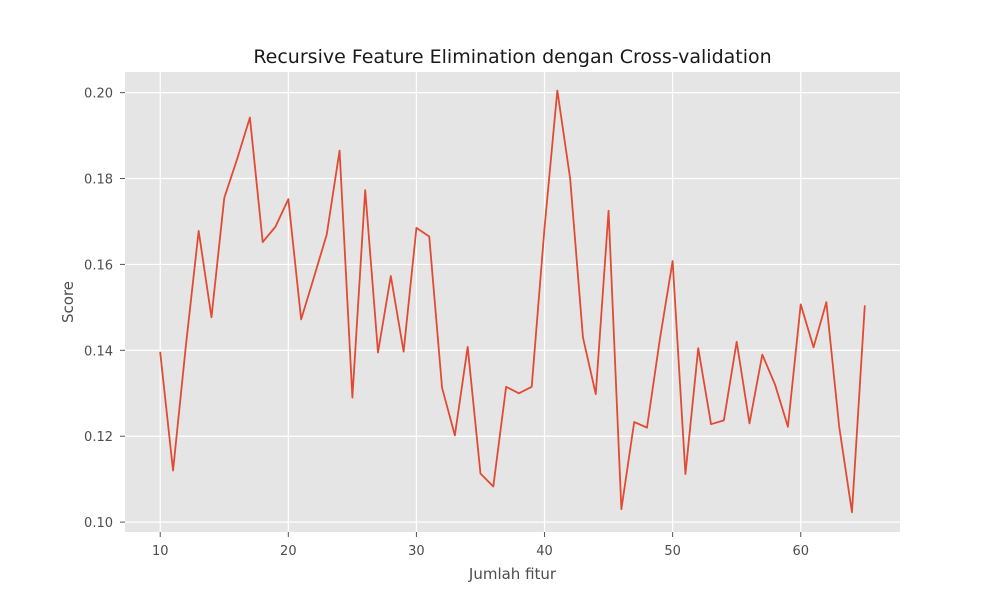  What do you see at coordinates (68, 302) in the screenshot?
I see `y-axis-label: Score` at bounding box center [68, 302].